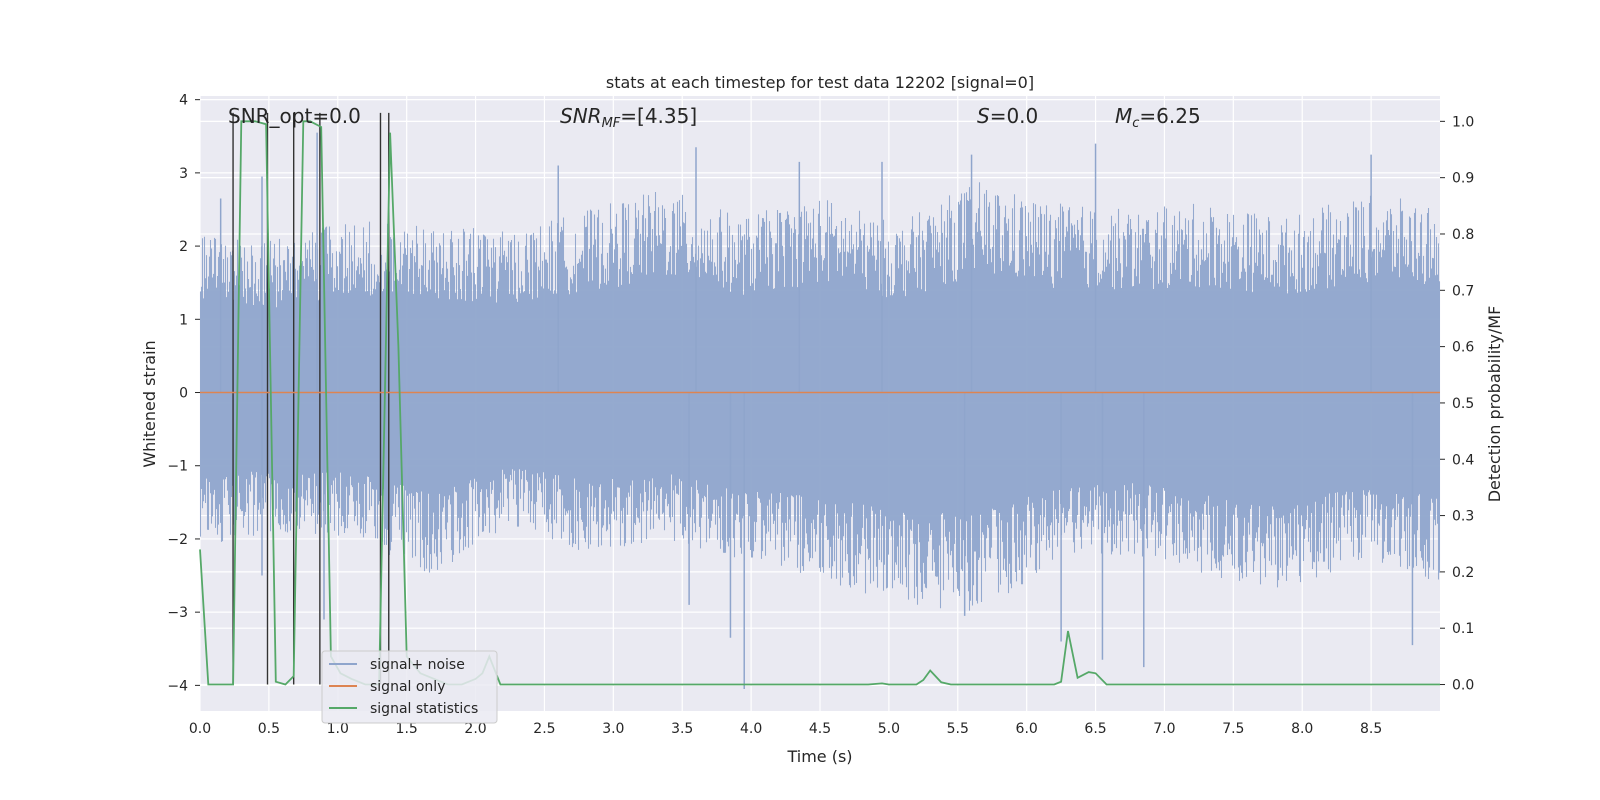  I want to click on x-tick-label: 2.5, so click(544, 729).